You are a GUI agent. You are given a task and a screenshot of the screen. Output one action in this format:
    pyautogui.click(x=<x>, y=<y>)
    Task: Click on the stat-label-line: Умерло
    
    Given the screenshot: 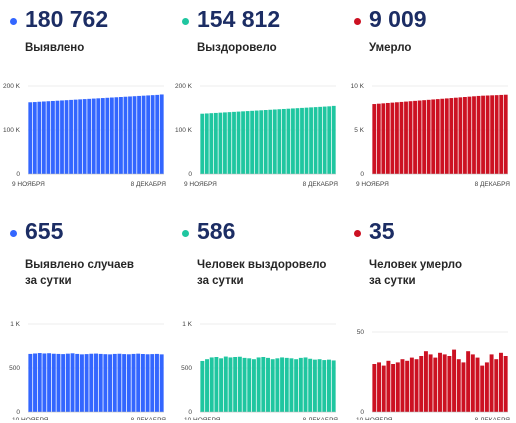 What is the action you would take?
    pyautogui.click(x=390, y=48)
    